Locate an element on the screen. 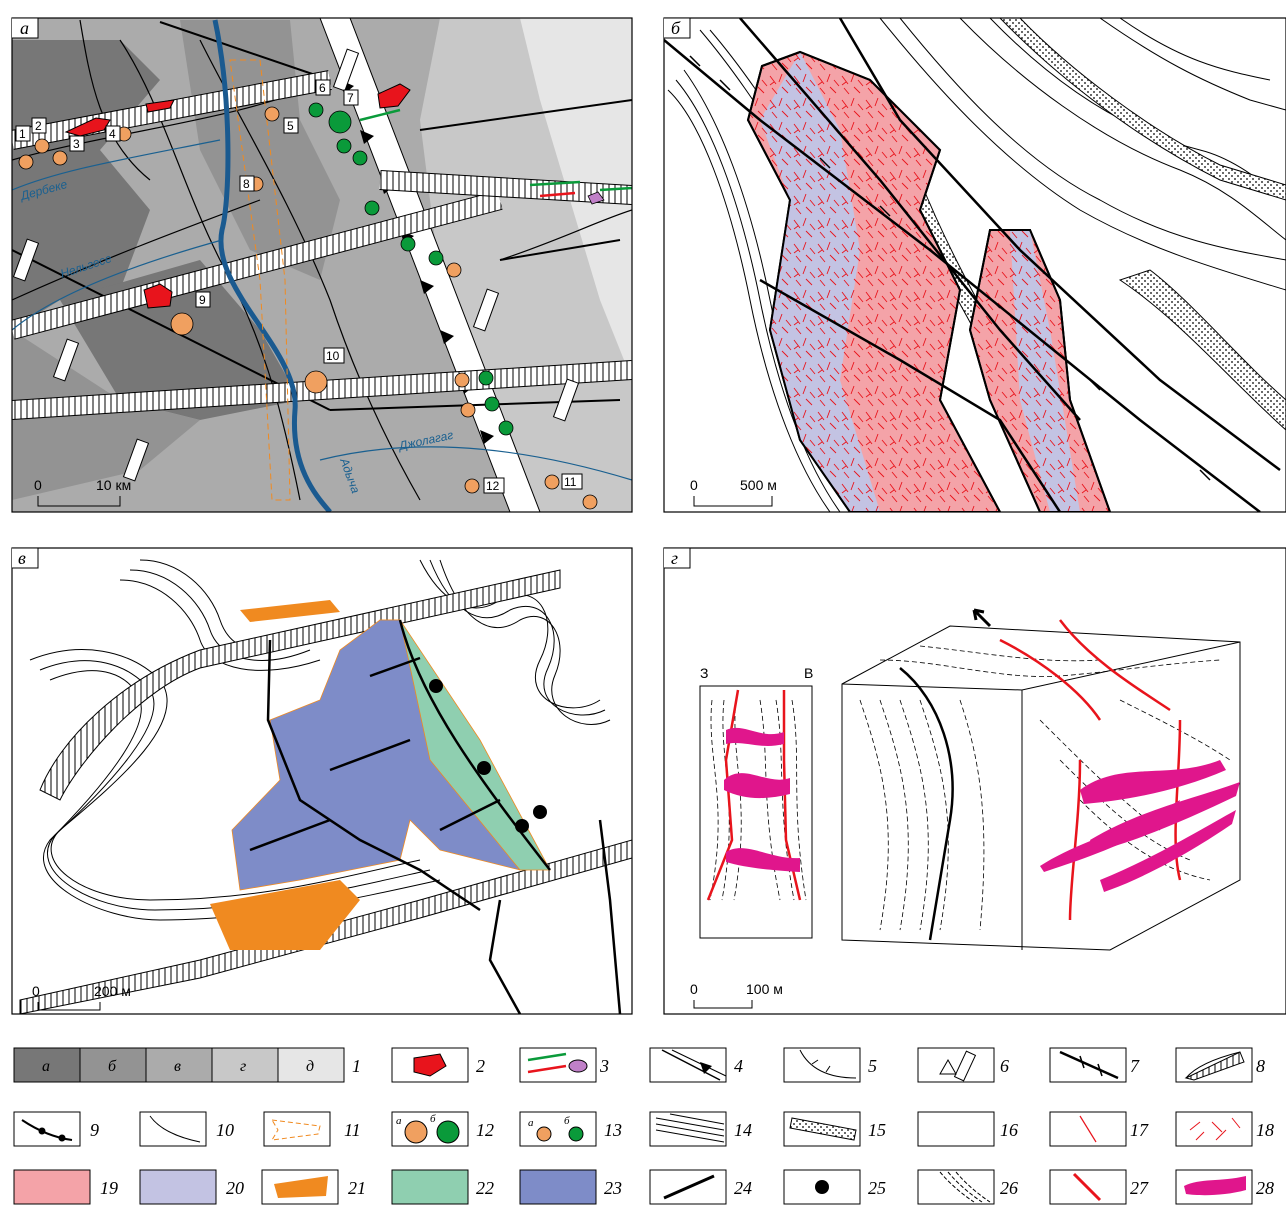 This screenshot has width=1286, height=1219. legend-number-7: 7 is located at coordinates (1135, 1066).